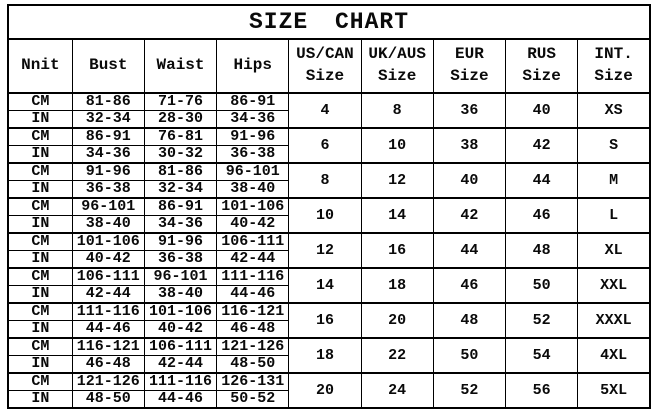 Image resolution: width=658 pixels, height=418 pixels. I want to click on hips-cm-cell: 86-91, so click(253, 101).